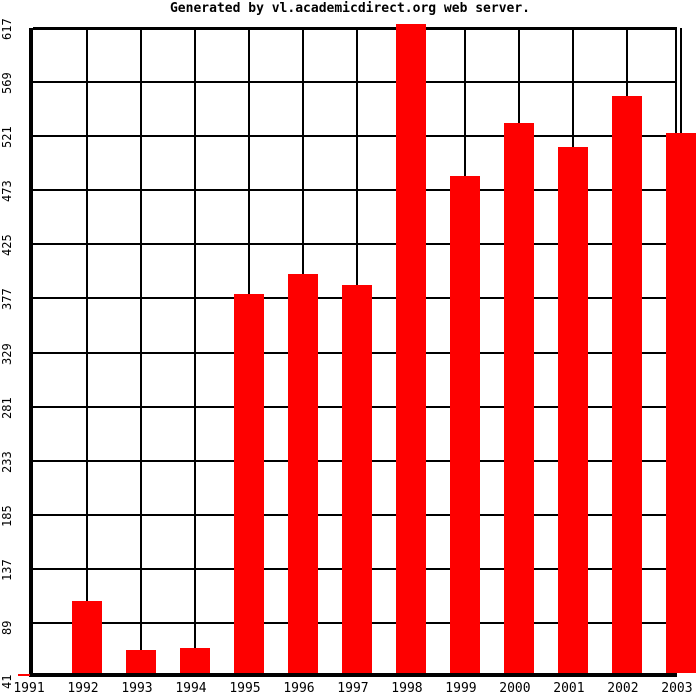  What do you see at coordinates (7, 516) in the screenshot?
I see `y-tick-label: 185` at bounding box center [7, 516].